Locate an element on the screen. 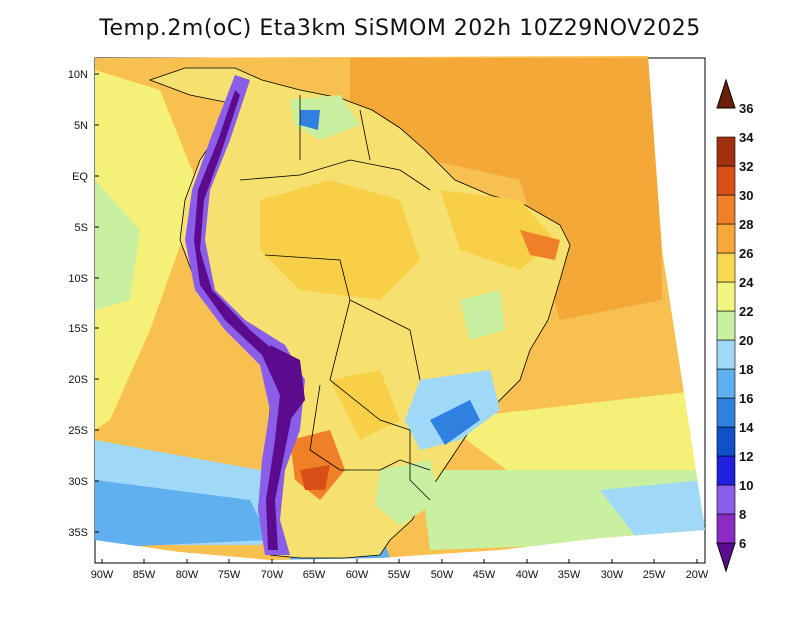 Image resolution: width=800 pixels, height=618 pixels. lon-tick-label: 70W is located at coordinates (272, 575).